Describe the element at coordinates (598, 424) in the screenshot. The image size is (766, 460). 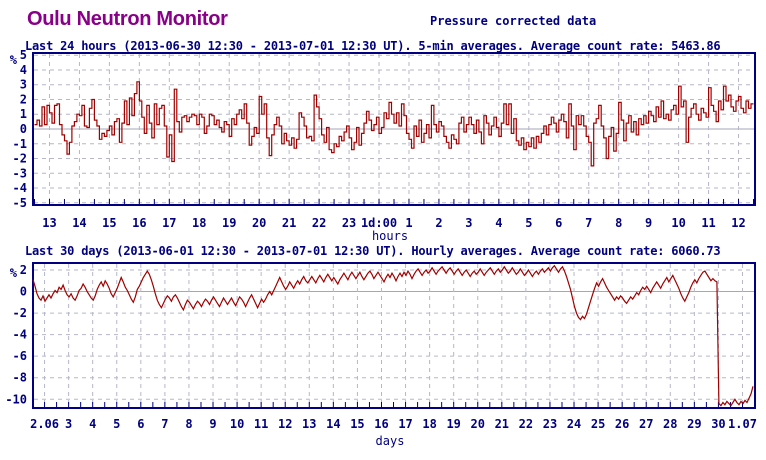
I see `x-tick-label: 25` at that location.